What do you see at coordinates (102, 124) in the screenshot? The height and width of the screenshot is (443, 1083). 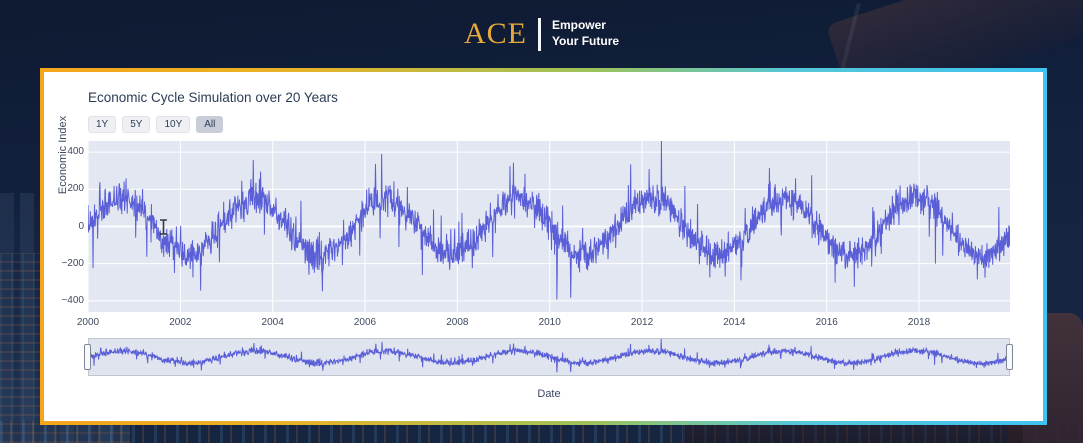 I see `range-button-1y: 1Y` at bounding box center [102, 124].